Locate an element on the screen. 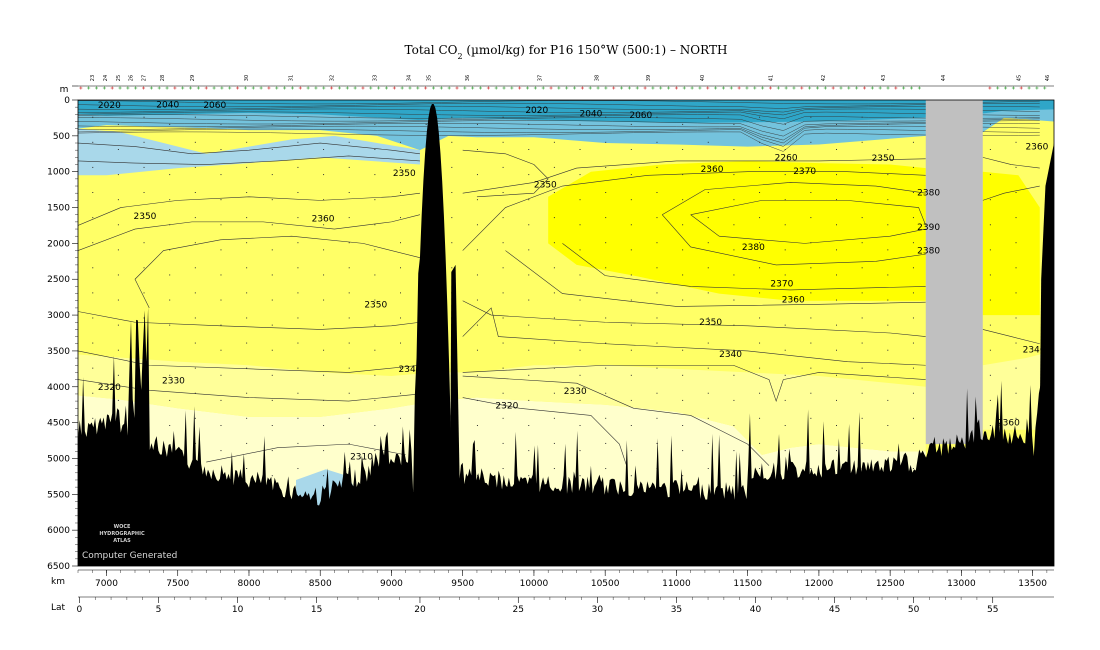 This screenshot has width=1100, height=650. station-number: 39 is located at coordinates (649, 78).